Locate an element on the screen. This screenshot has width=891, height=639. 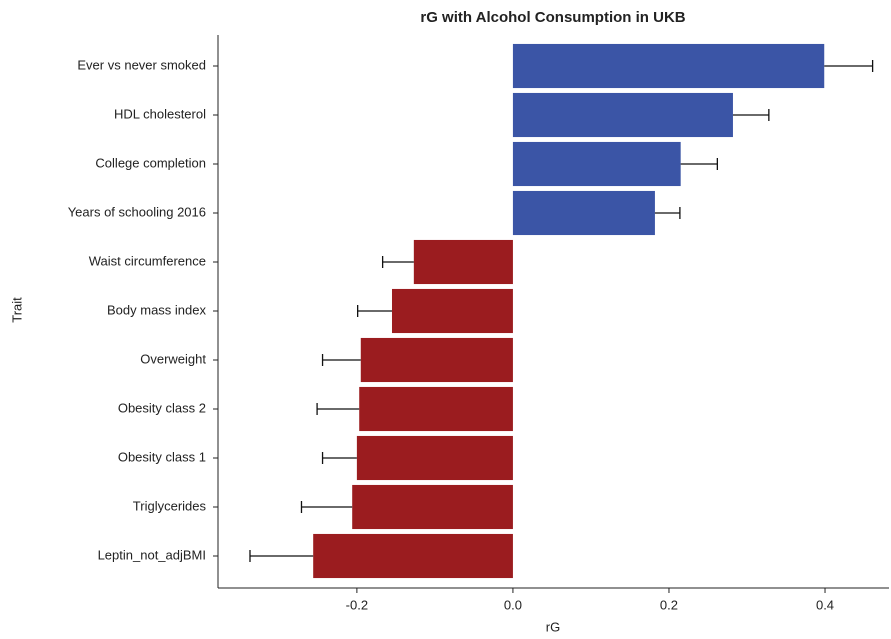
y-tick-label: HDL cholesterol is located at coordinates (160, 113).